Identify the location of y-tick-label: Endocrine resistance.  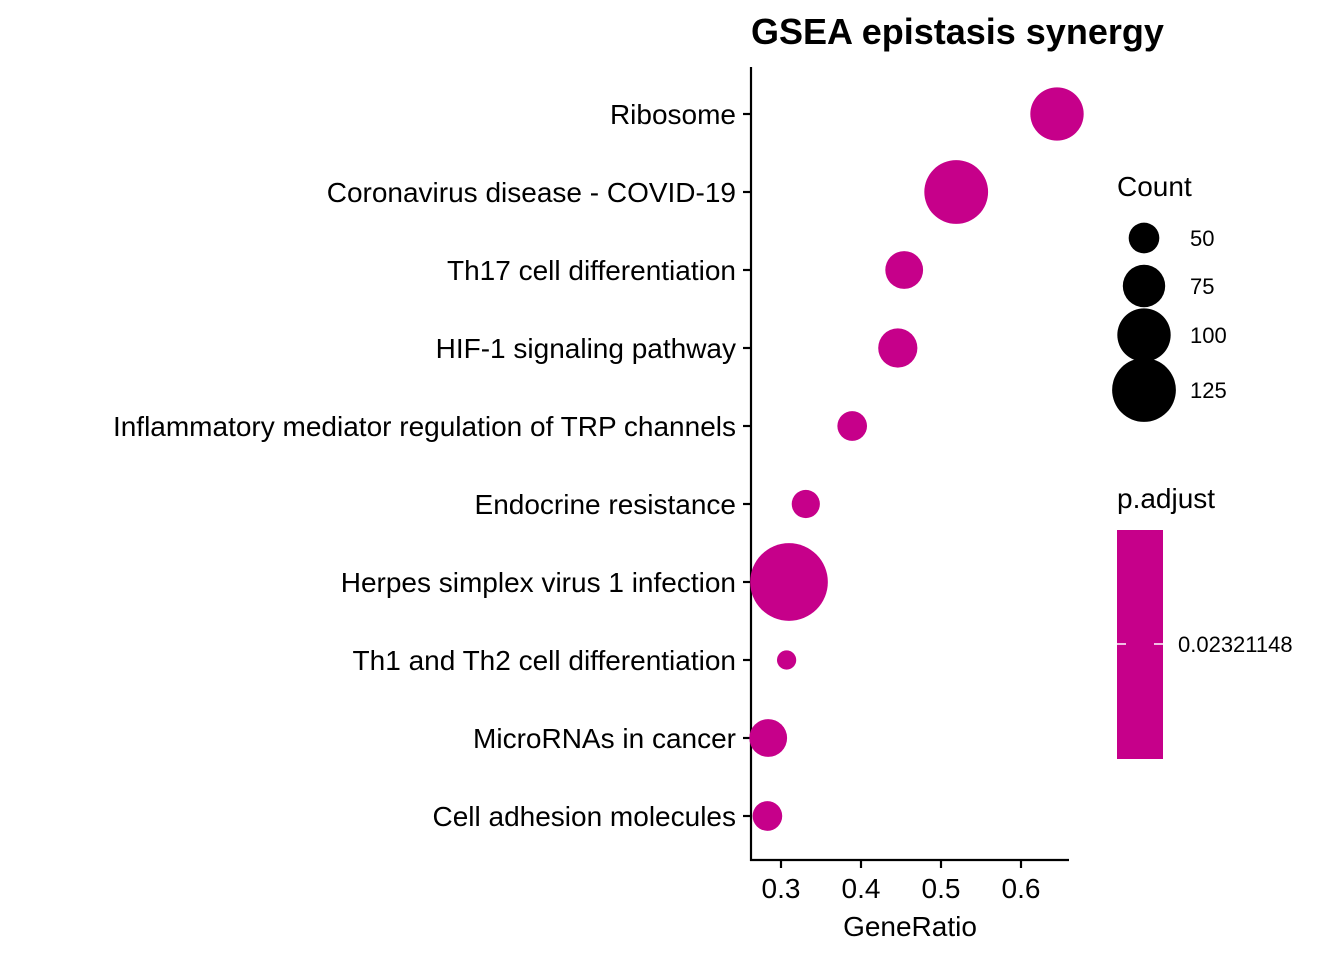
(605, 504).